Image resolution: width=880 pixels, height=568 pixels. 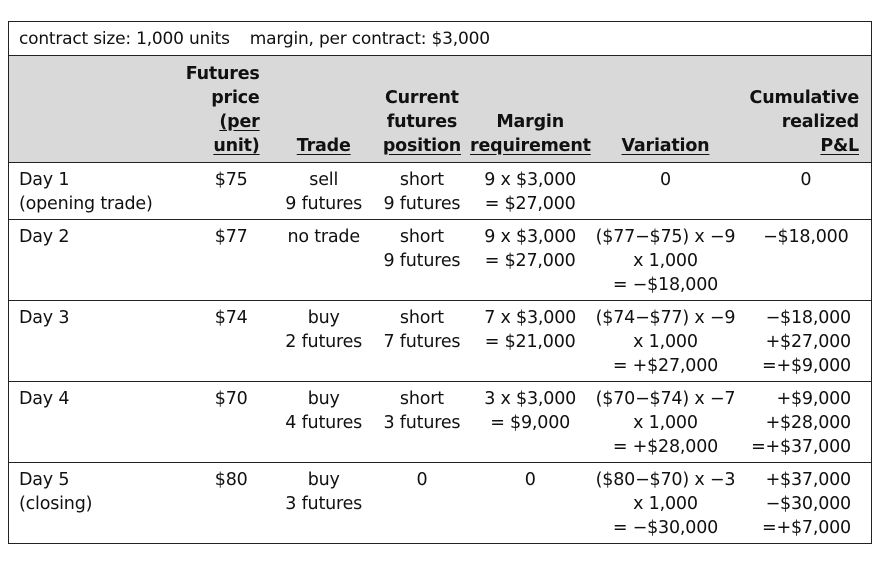 I want to click on cell-variation-line: = −$18,000, so click(x=665, y=285).